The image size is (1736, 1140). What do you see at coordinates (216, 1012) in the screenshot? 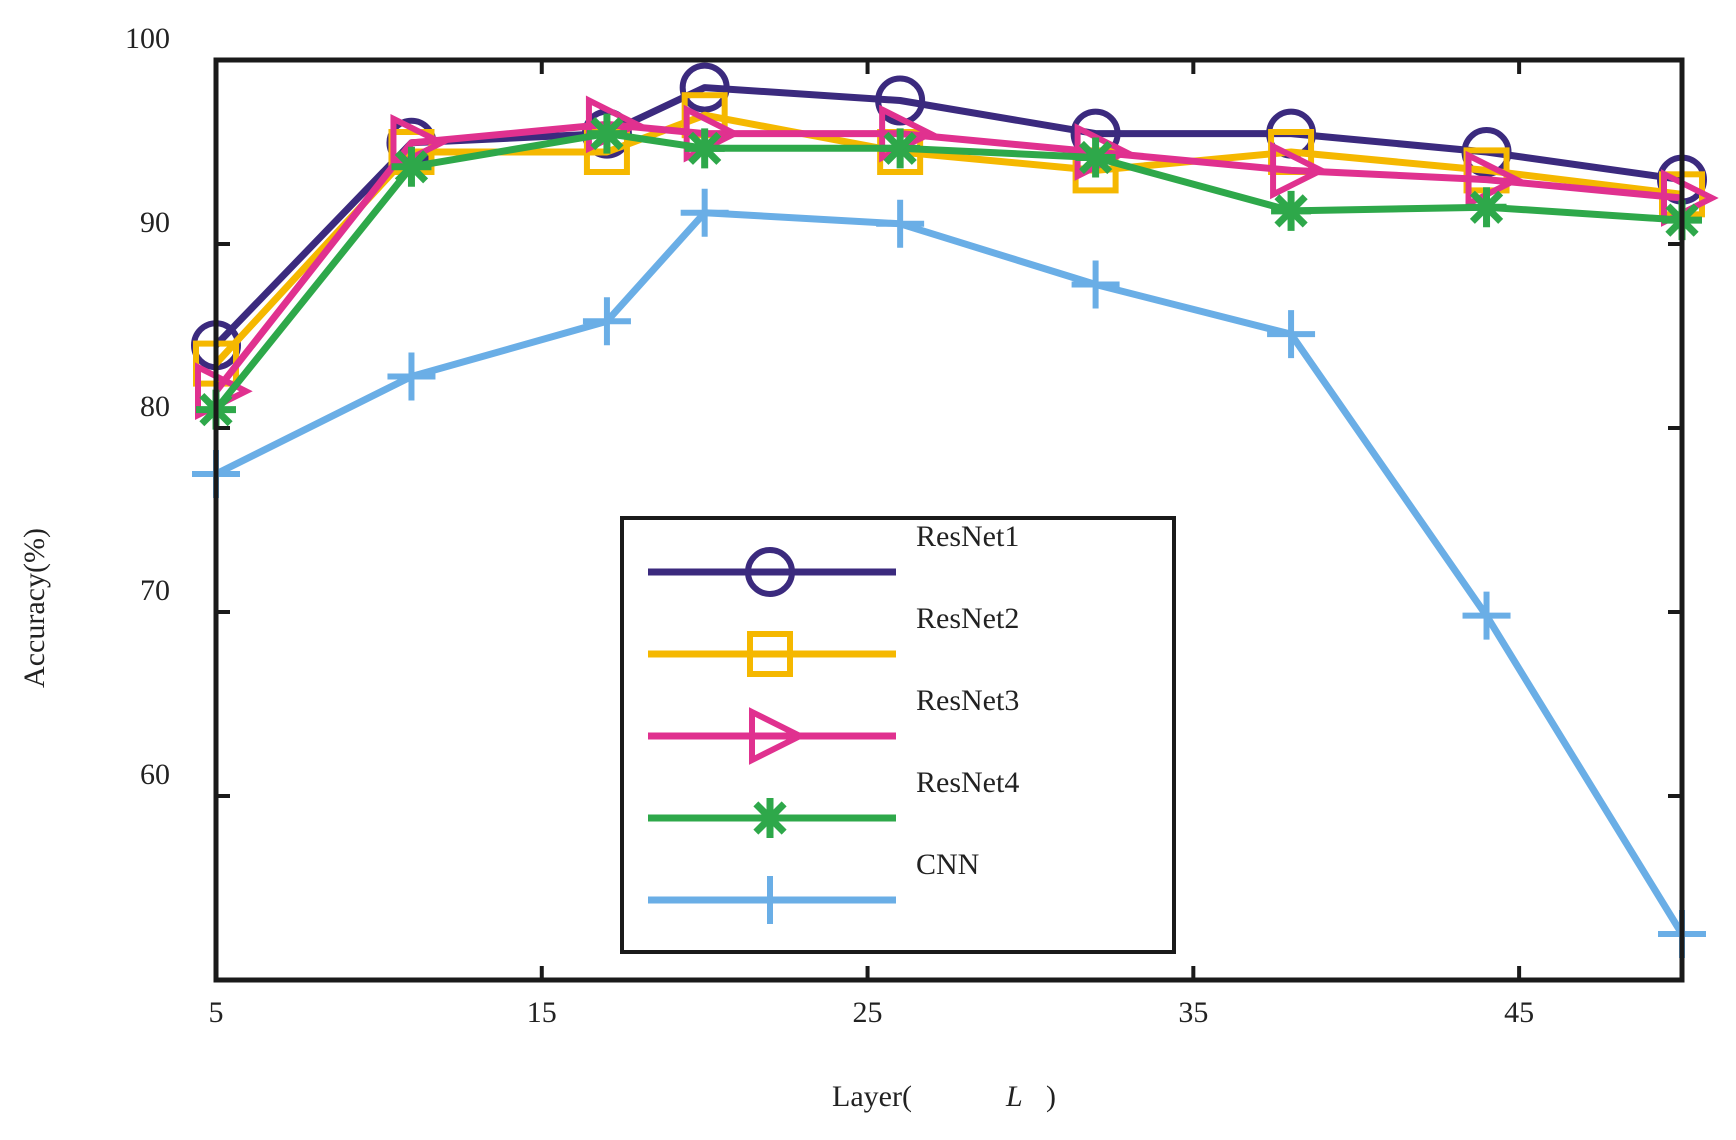
I see `x-tick-label: 5` at bounding box center [216, 1012].